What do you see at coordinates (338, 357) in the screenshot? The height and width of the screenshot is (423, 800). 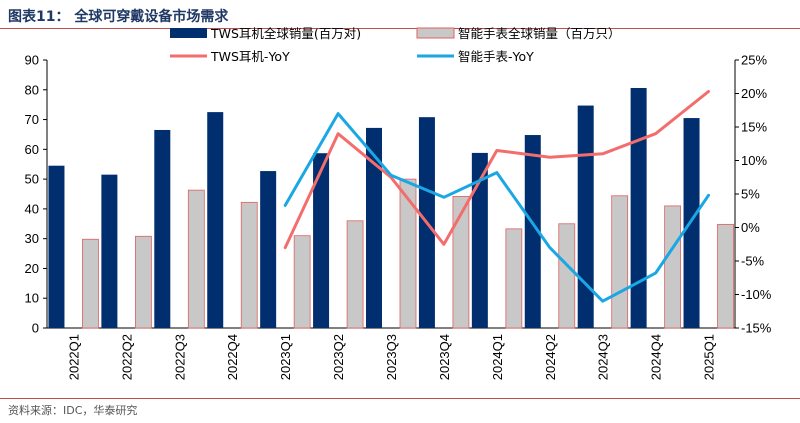 I see `x-axis-tick-label: 2023Q2` at bounding box center [338, 357].